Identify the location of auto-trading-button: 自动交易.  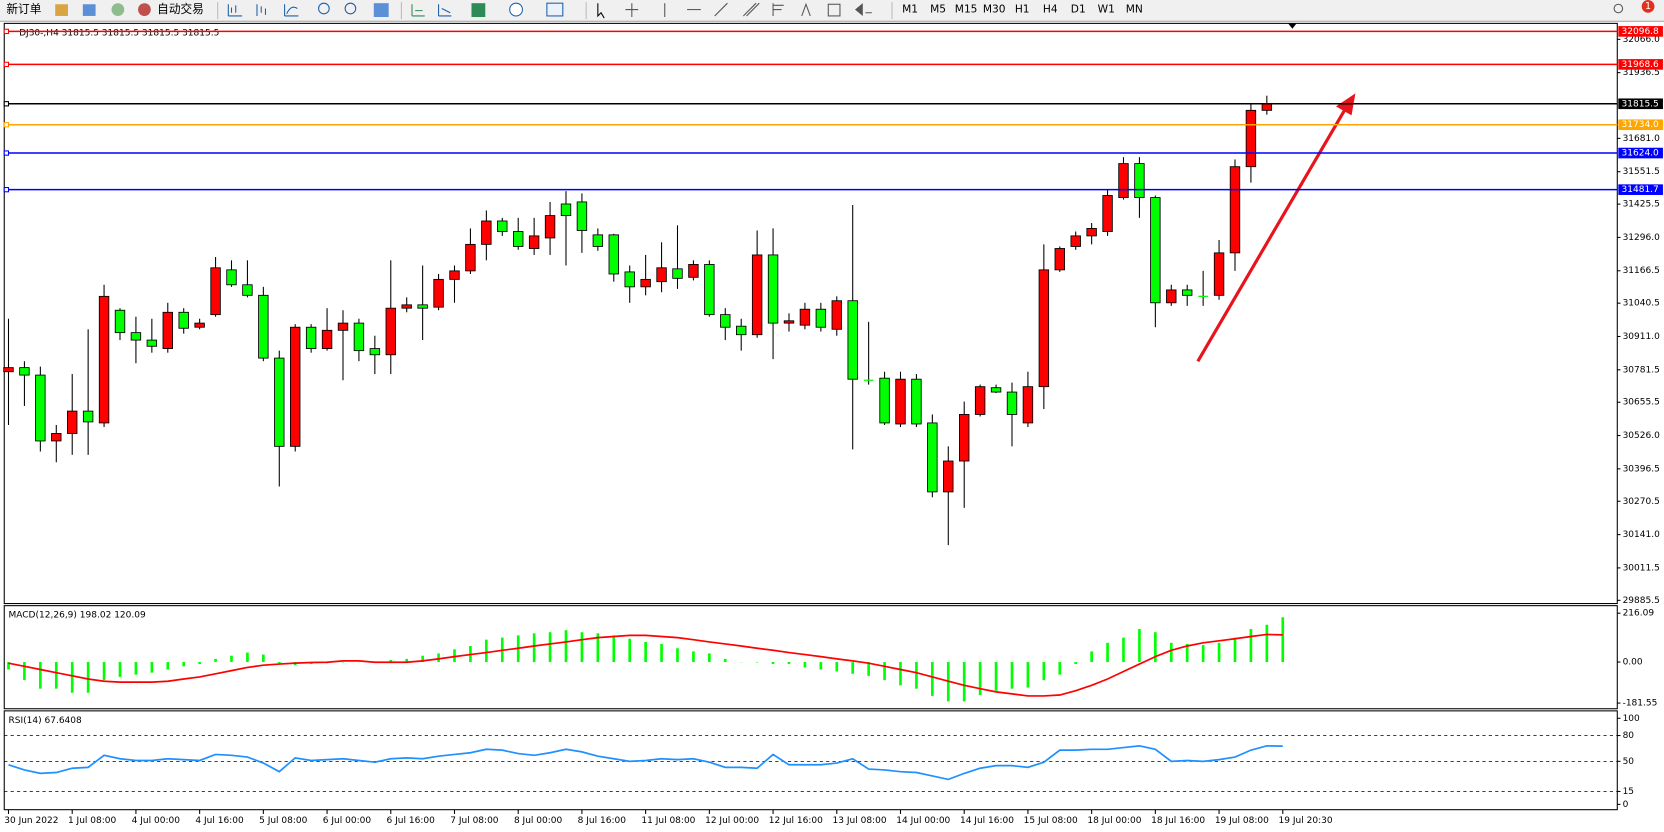
(180, 9).